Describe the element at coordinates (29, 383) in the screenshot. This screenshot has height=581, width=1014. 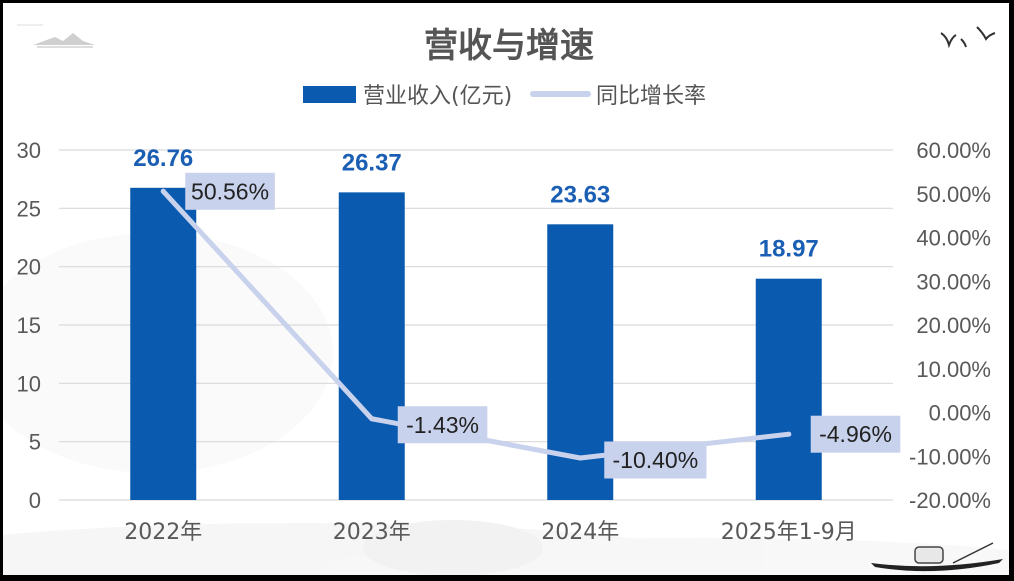
I see `left-tick-label: 10` at that location.